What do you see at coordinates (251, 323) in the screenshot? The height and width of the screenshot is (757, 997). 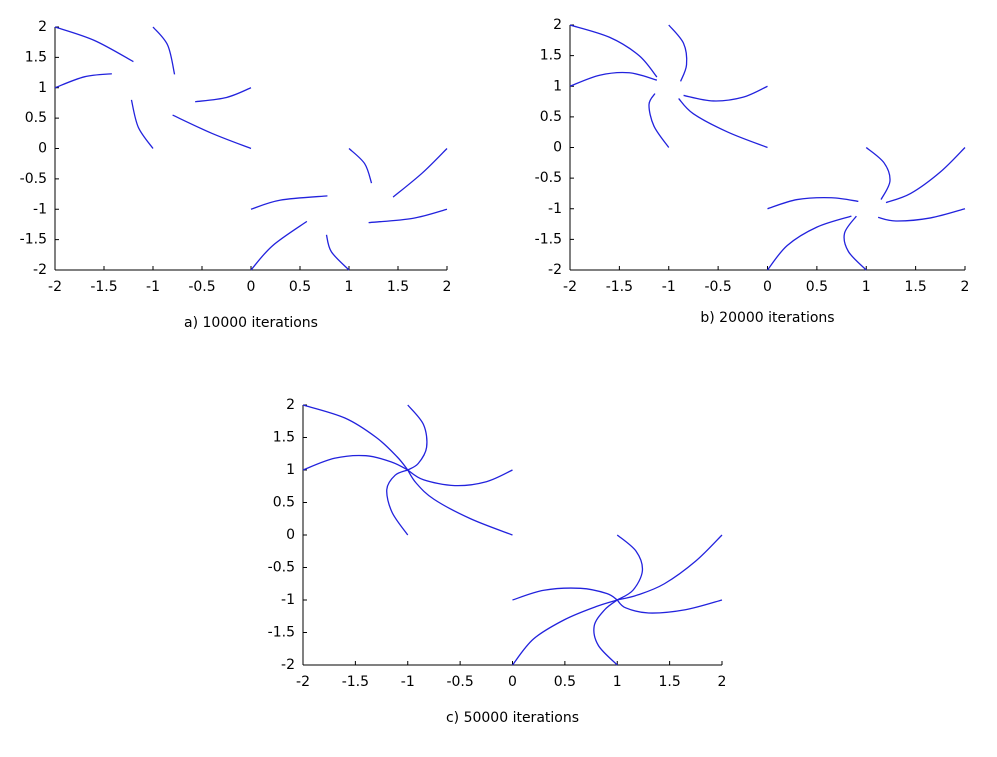 I see `caption: a) 10000 iterations` at bounding box center [251, 323].